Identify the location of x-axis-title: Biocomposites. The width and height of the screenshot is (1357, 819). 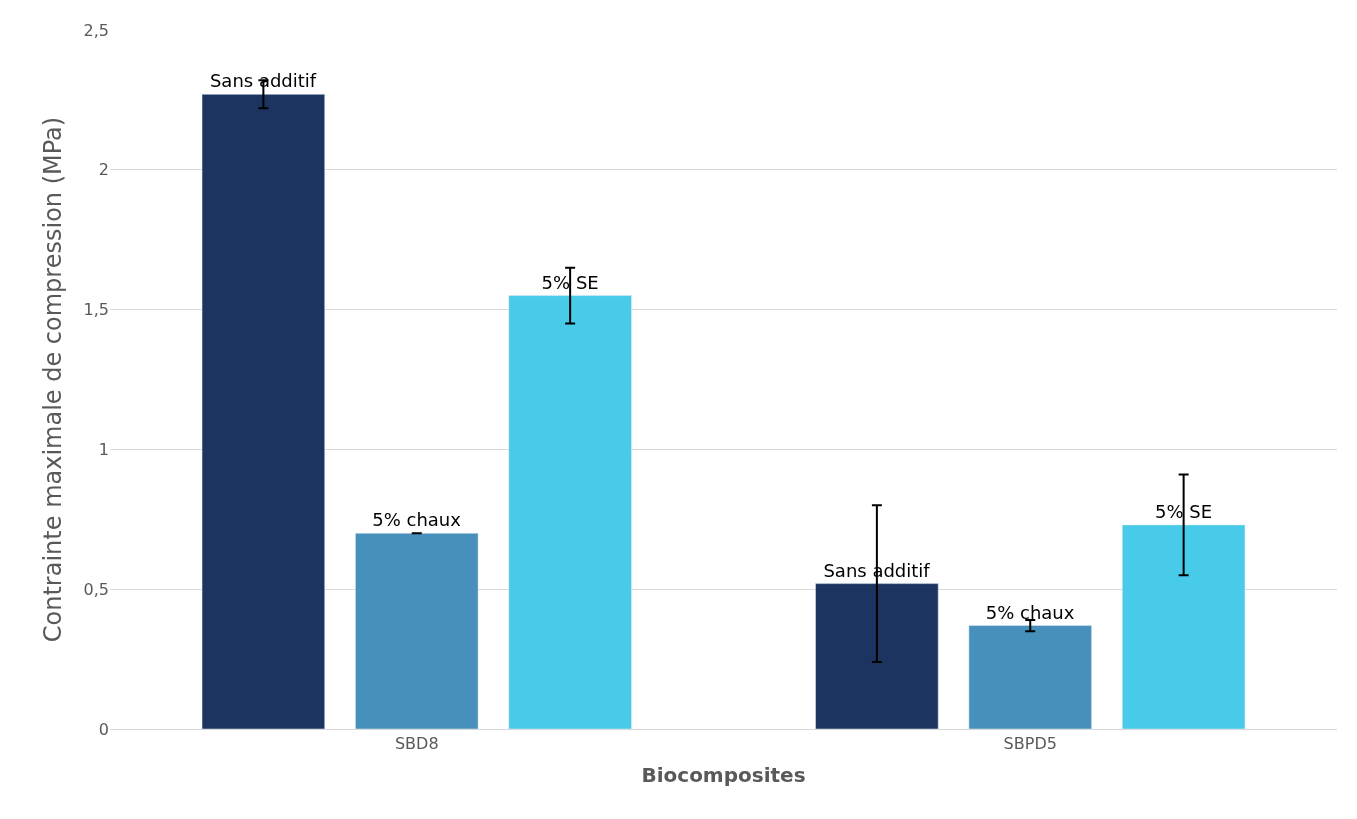
(723, 774).